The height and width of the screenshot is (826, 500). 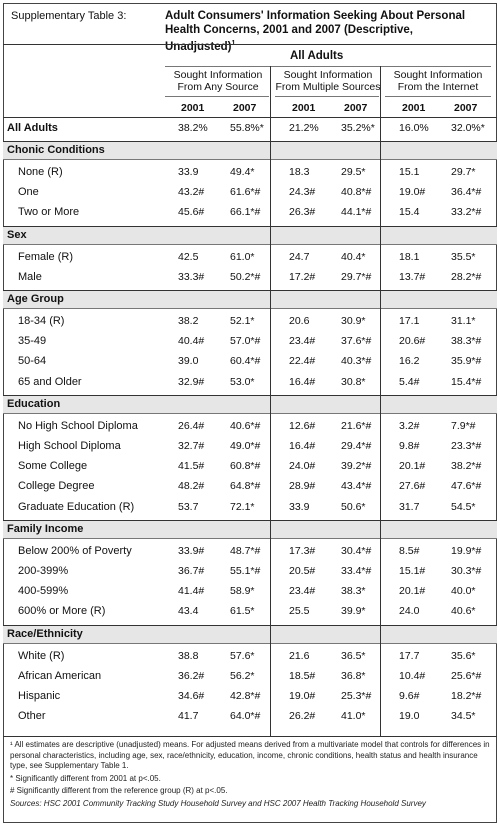 What do you see at coordinates (302, 425) in the screenshot?
I see `table-cell: 12.6#` at bounding box center [302, 425].